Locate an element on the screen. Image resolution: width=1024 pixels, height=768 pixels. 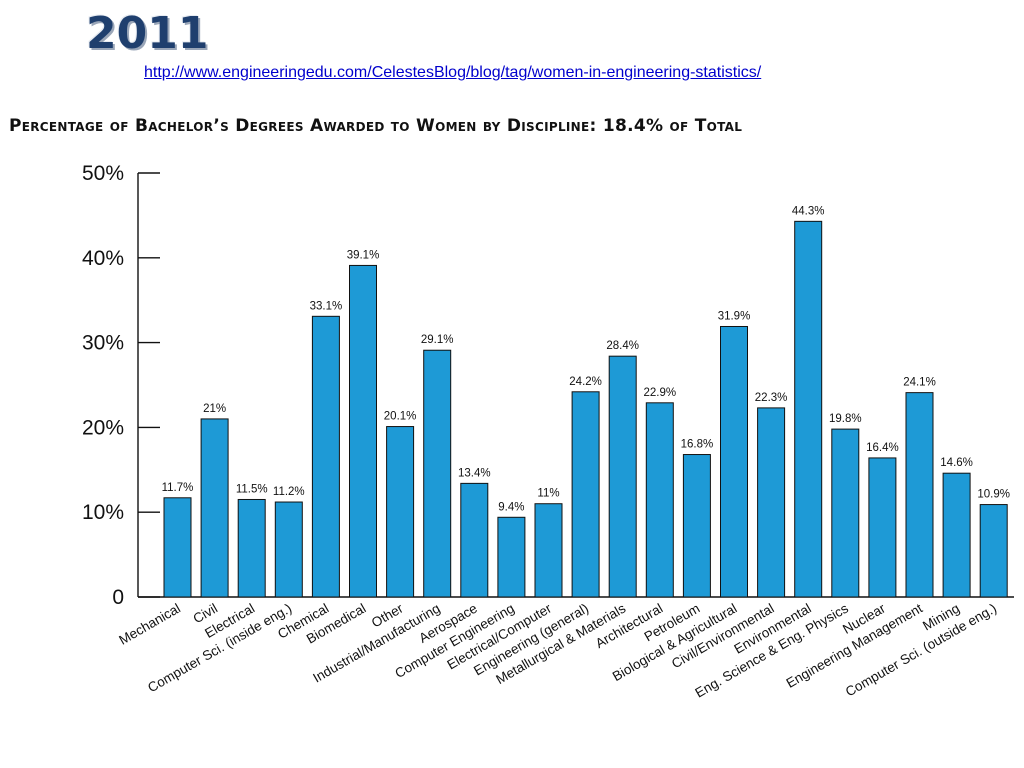
bar-data-label: 20.1% is located at coordinates (400, 417).